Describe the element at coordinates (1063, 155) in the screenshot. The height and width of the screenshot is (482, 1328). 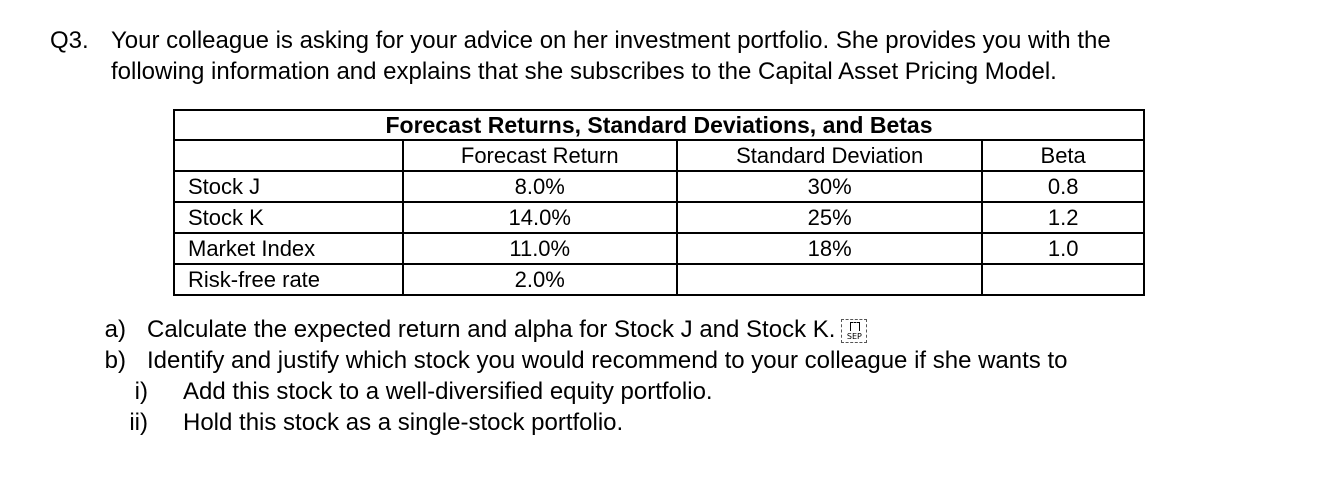
I see `header-beta: Beta` at that location.